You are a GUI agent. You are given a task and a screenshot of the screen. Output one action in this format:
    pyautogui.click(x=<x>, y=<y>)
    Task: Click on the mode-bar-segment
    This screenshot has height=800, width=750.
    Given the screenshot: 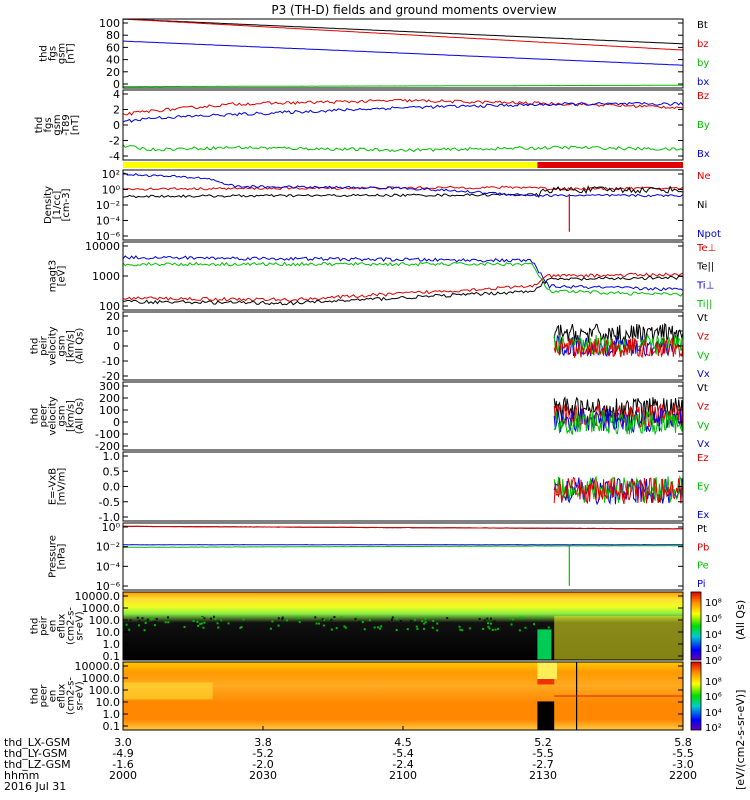 What is the action you would take?
    pyautogui.click(x=610, y=165)
    